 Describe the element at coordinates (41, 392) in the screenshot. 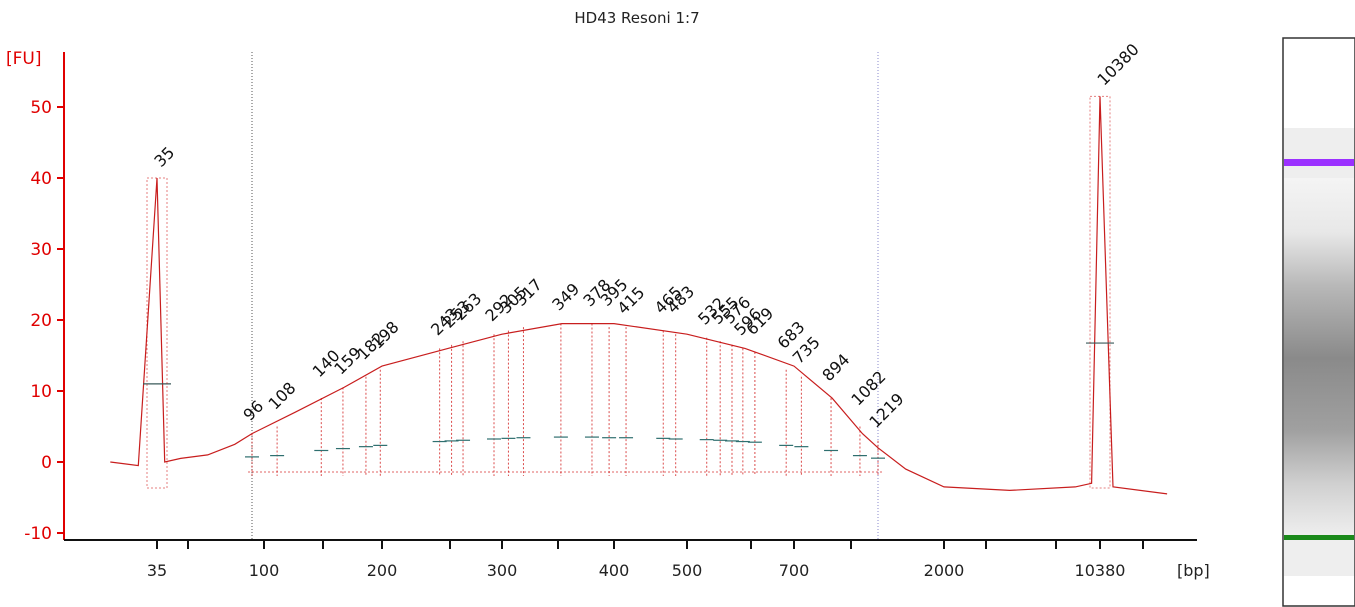

I see `y-tick-label: 10` at that location.